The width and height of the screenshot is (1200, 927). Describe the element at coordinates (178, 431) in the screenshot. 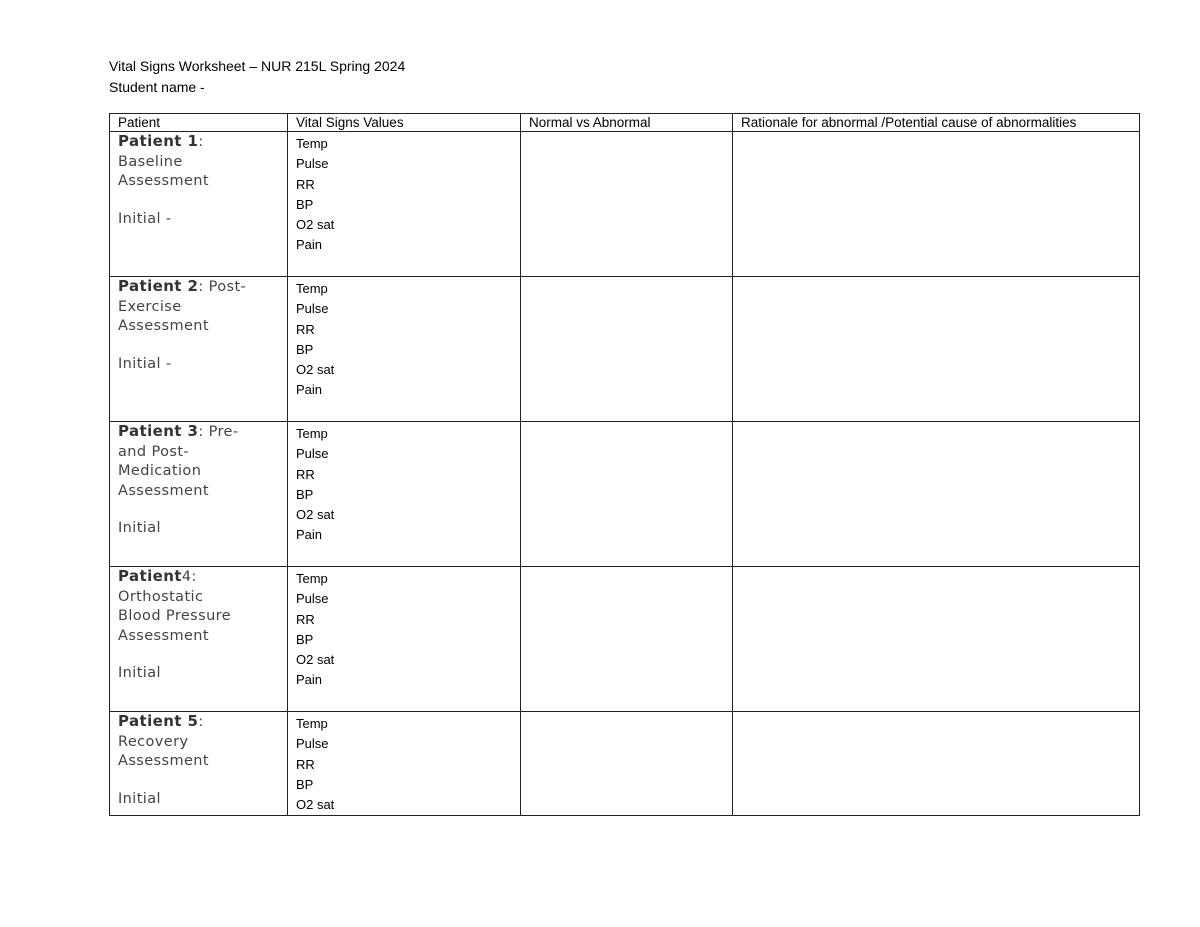

I see `patient-title: Patient 3: Pre-` at that location.